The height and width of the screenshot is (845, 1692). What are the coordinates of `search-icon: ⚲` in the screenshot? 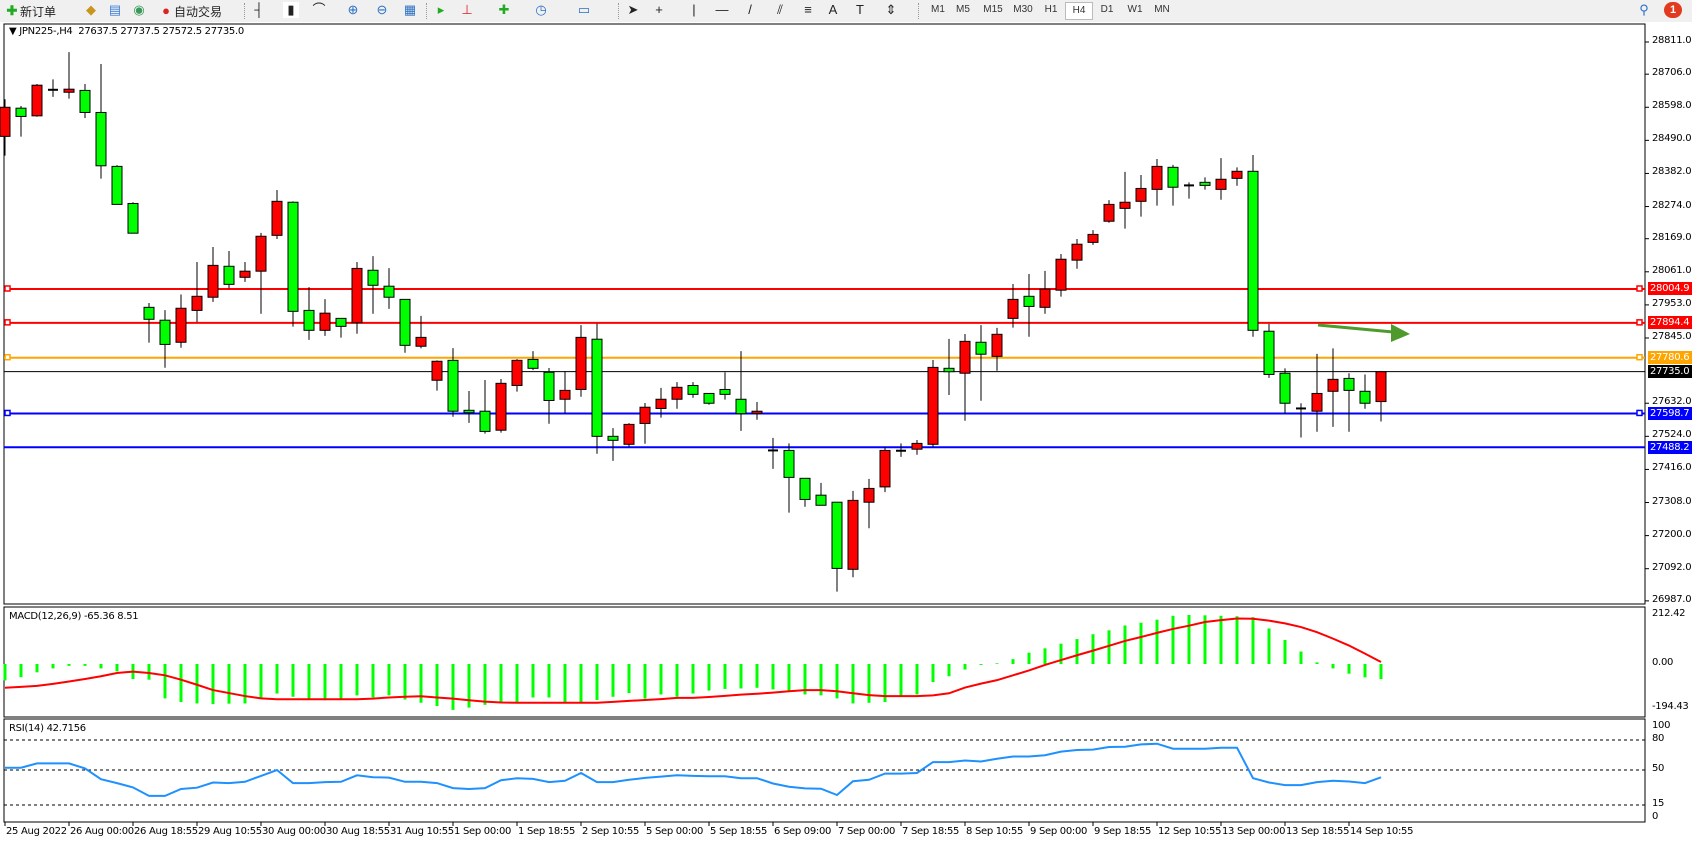 It's located at (1644, 9).